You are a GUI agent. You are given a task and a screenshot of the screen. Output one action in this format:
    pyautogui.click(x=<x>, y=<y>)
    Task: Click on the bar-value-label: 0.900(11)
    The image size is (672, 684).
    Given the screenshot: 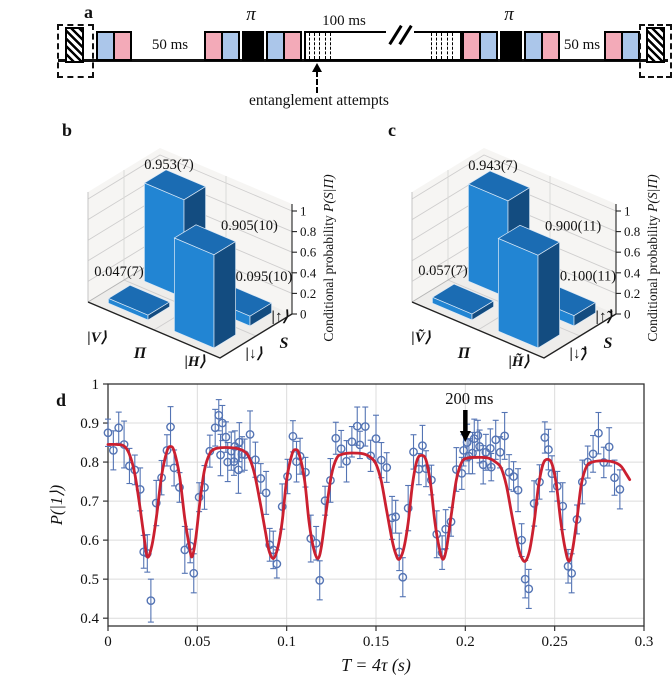 What is the action you would take?
    pyautogui.click(x=573, y=226)
    